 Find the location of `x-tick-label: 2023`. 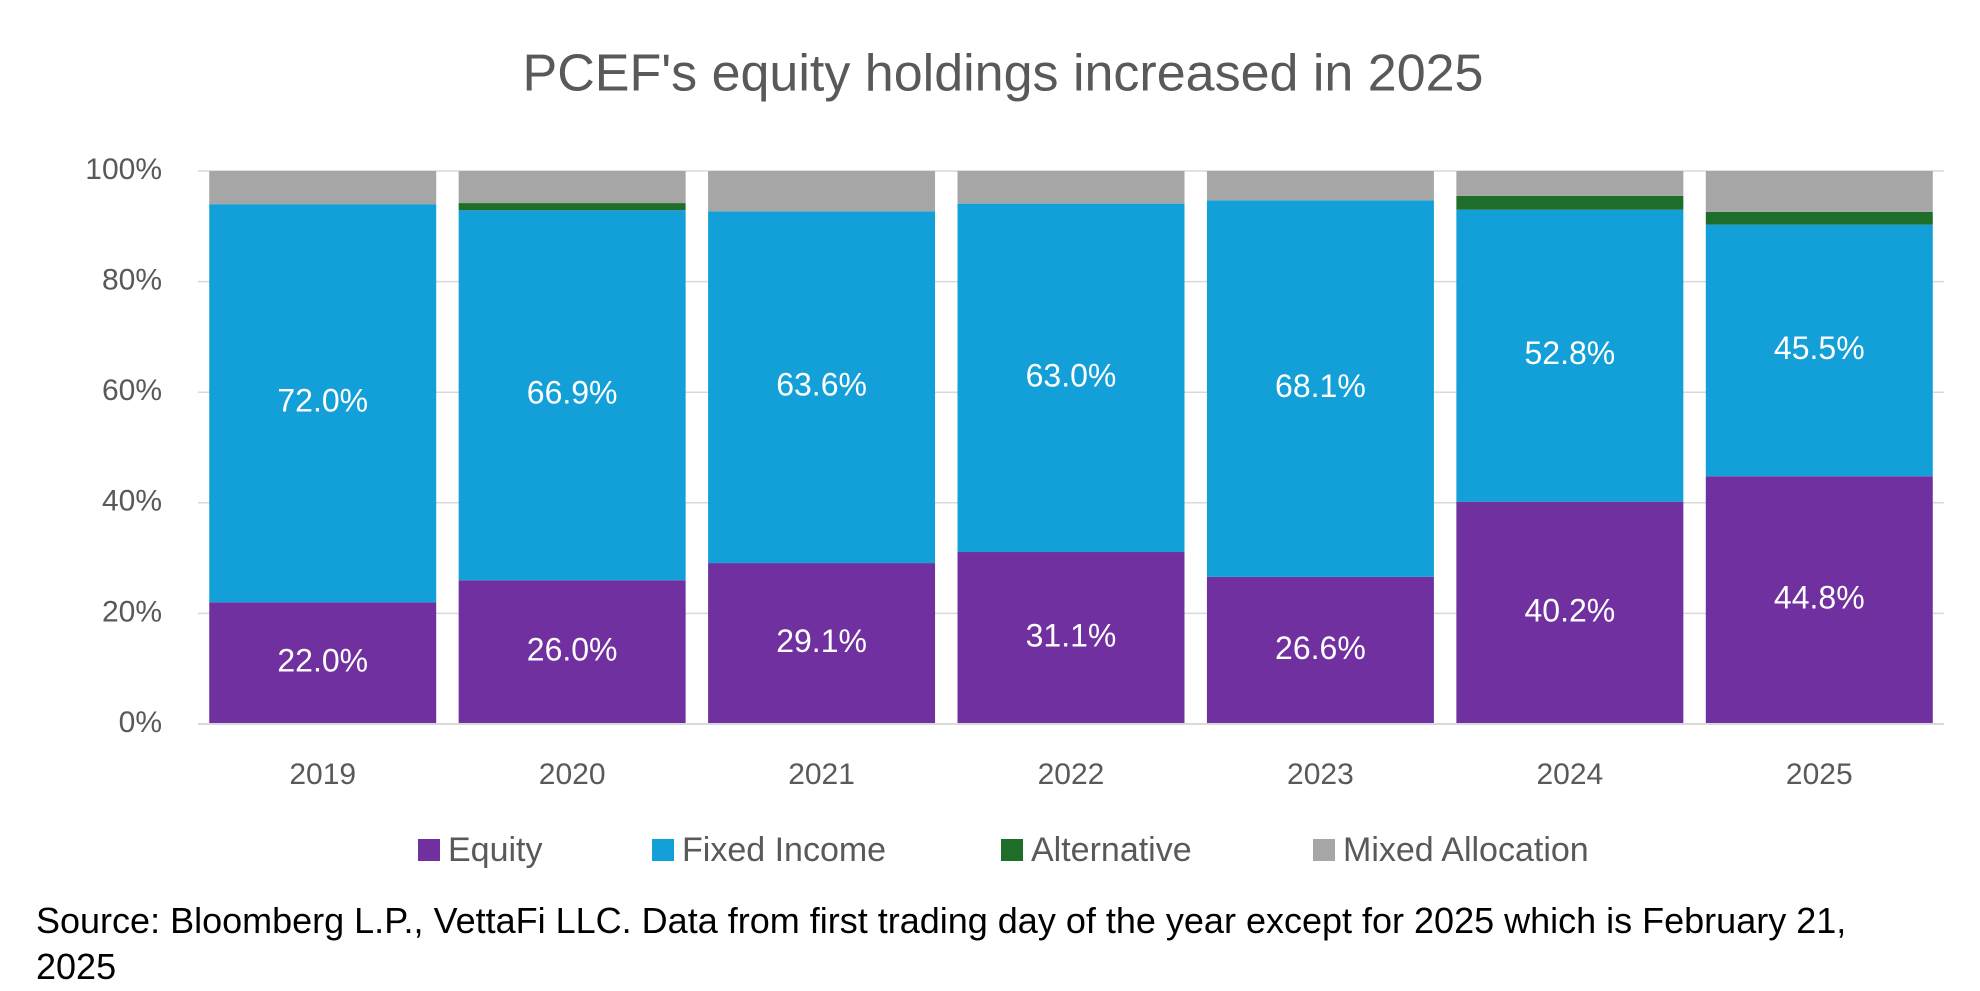

x-tick-label: 2023 is located at coordinates (1320, 774).